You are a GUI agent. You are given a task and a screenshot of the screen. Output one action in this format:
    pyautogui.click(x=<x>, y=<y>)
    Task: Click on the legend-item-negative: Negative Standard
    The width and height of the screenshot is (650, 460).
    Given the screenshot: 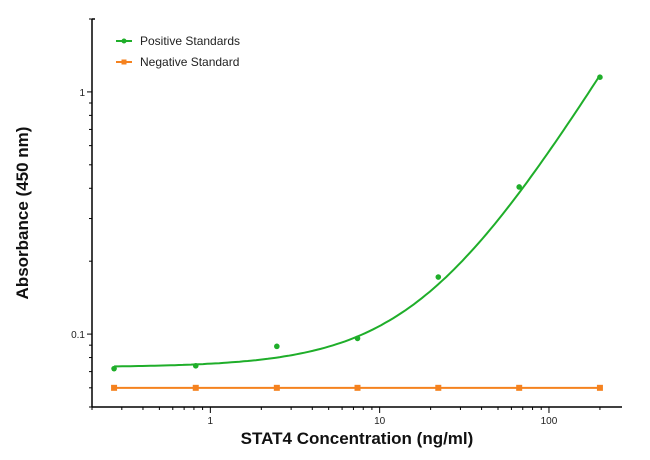 What is the action you would take?
    pyautogui.click(x=177, y=62)
    